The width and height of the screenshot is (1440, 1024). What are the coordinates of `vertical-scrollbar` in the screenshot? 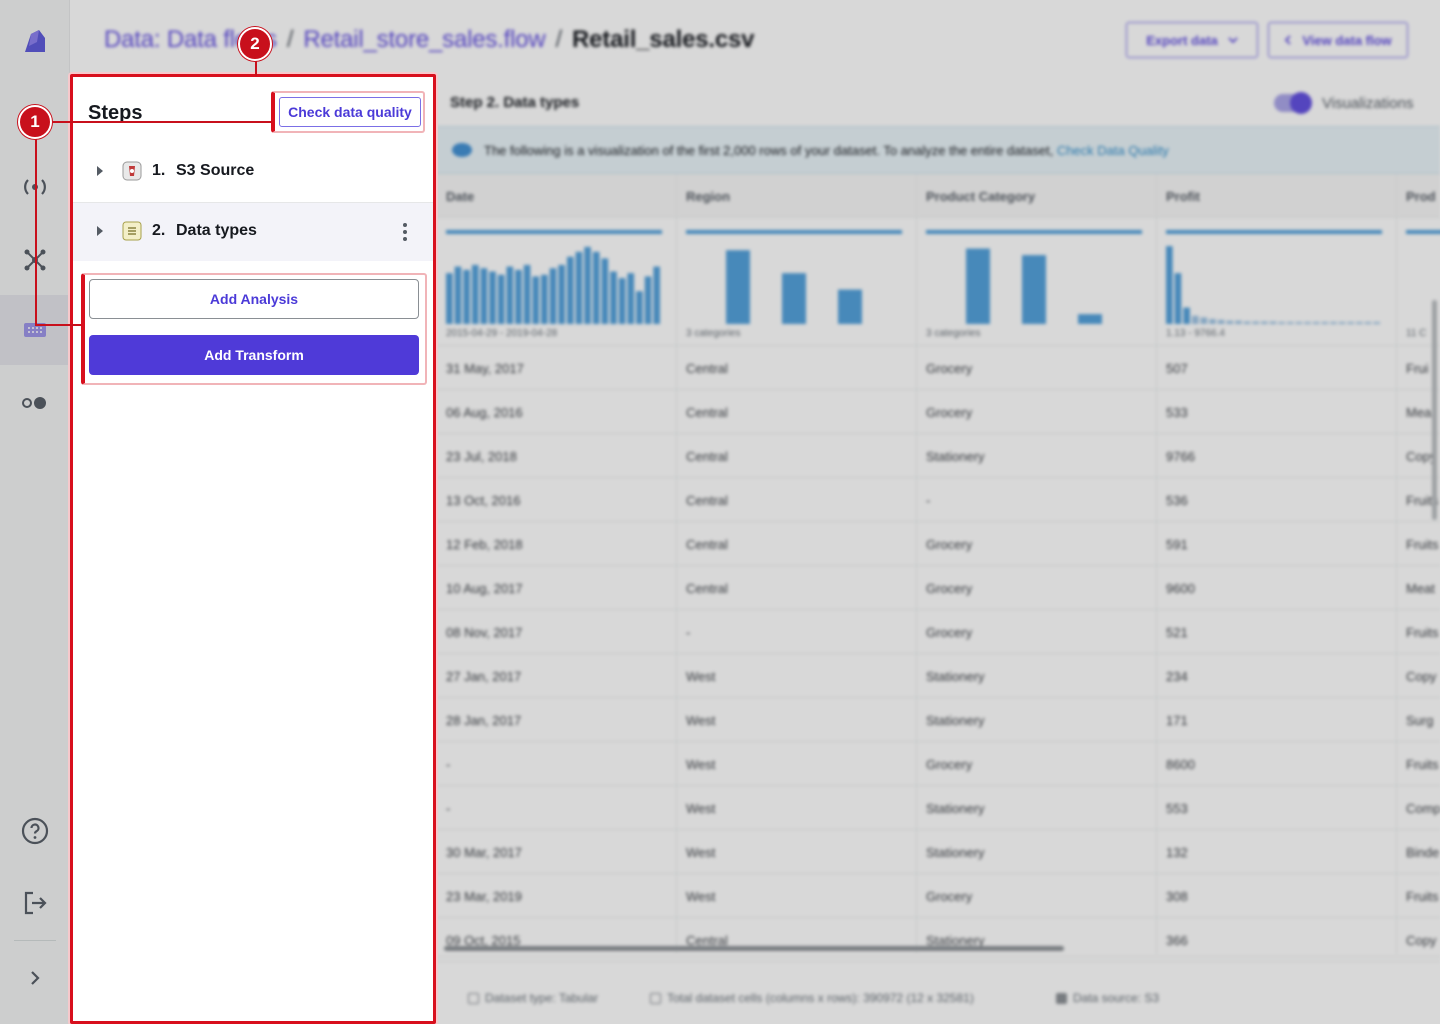 It's located at (1434, 410).